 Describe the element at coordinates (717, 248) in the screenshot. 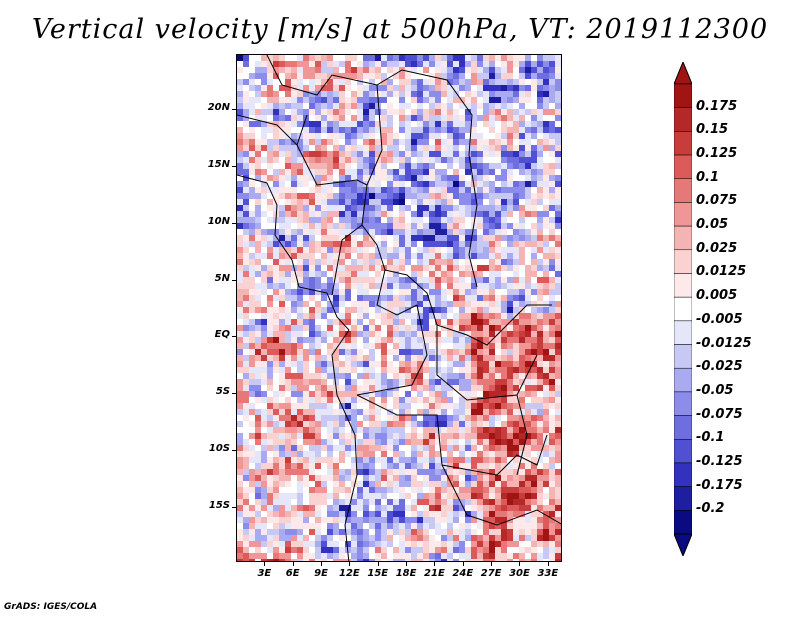

I see `colorbar-label: 0.025` at that location.